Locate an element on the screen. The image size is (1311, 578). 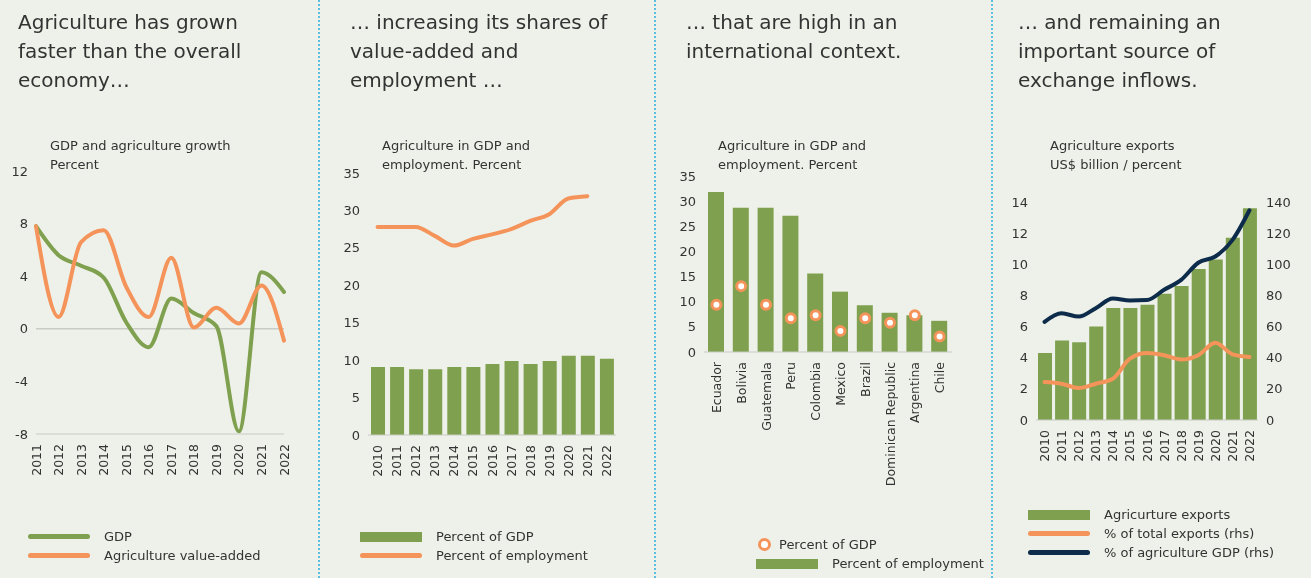
y-tick-label: 30 is located at coordinates (351, 211).